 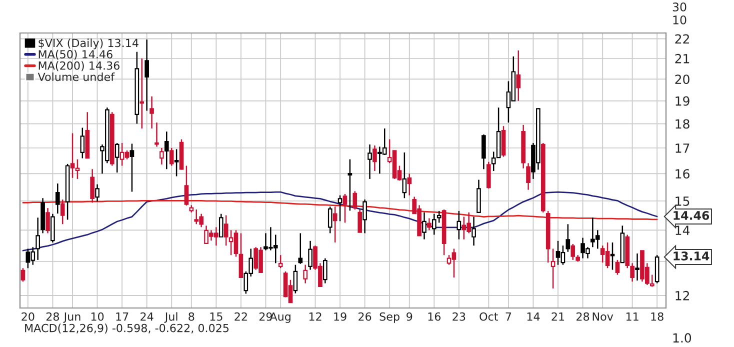 What do you see at coordinates (679, 19) in the screenshot?
I see `text: 10` at bounding box center [679, 19].